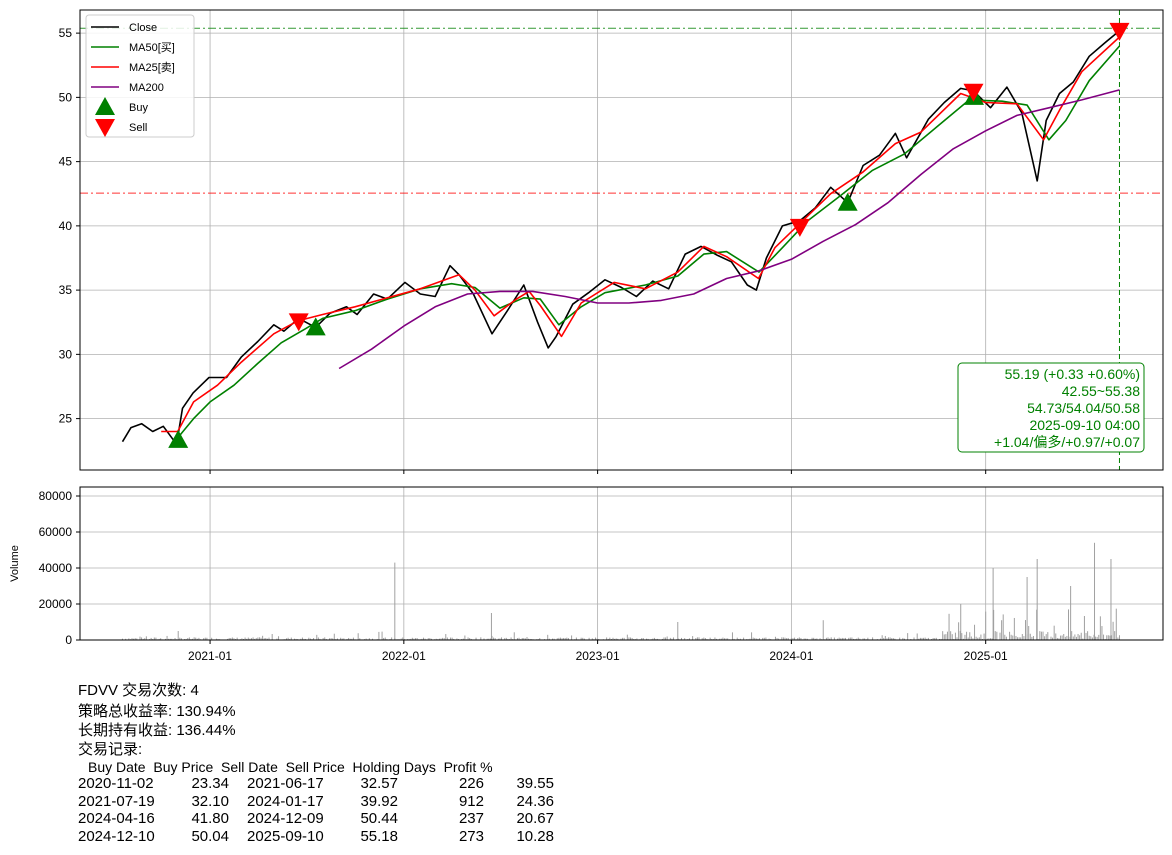 The height and width of the screenshot is (855, 1172). What do you see at coordinates (210, 783) in the screenshot?
I see `trade-cell-buy-price: 23.34` at bounding box center [210, 783].